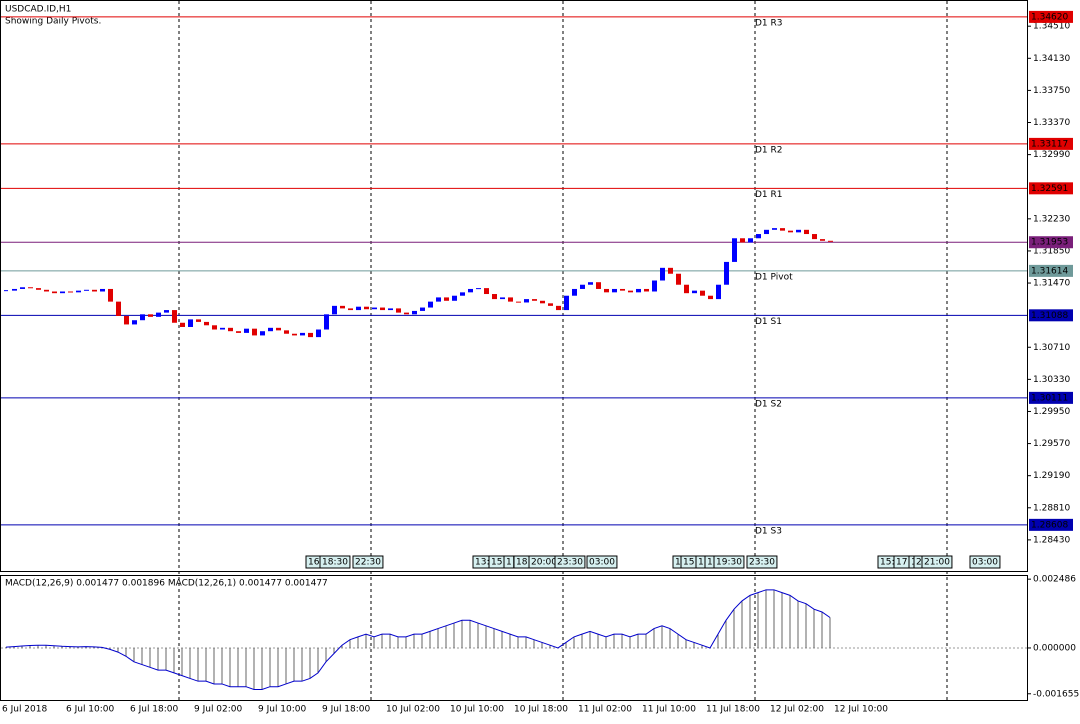  Describe the element at coordinates (418, 639) in the screenshot. I see `macd-line` at that location.